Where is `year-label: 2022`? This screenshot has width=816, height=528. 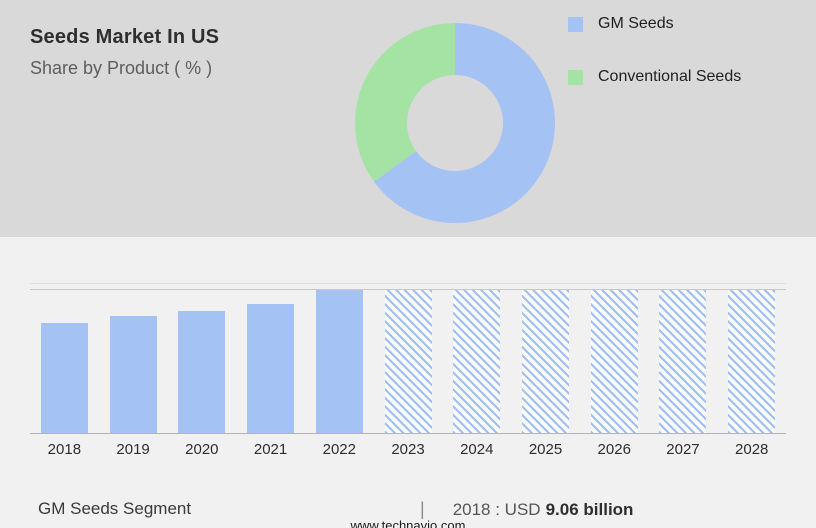 year-label: 2022 is located at coordinates (339, 449).